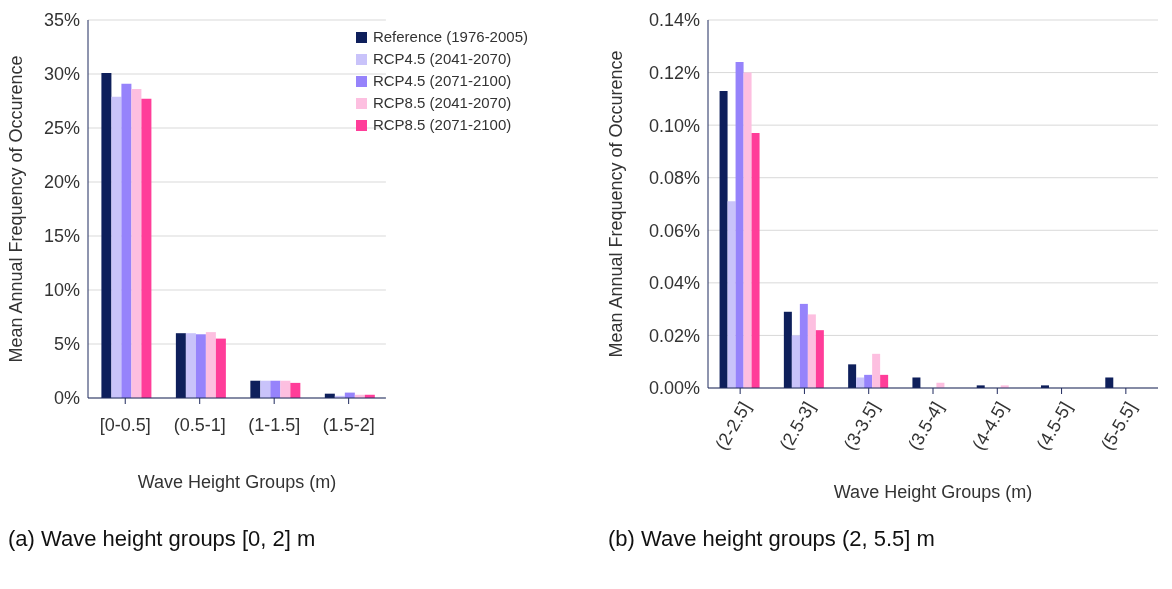  Describe the element at coordinates (674, 388) in the screenshot. I see `y-tick-label: 0.00%` at that location.